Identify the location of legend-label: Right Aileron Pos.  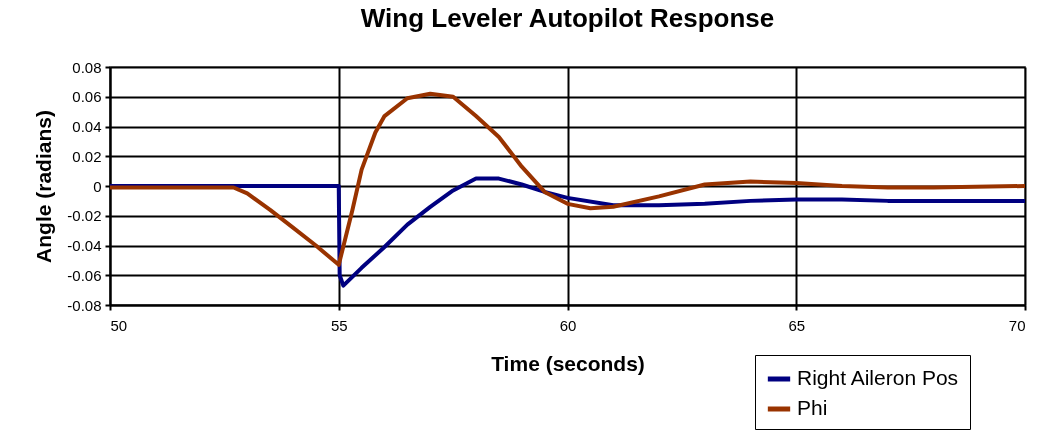
(878, 377).